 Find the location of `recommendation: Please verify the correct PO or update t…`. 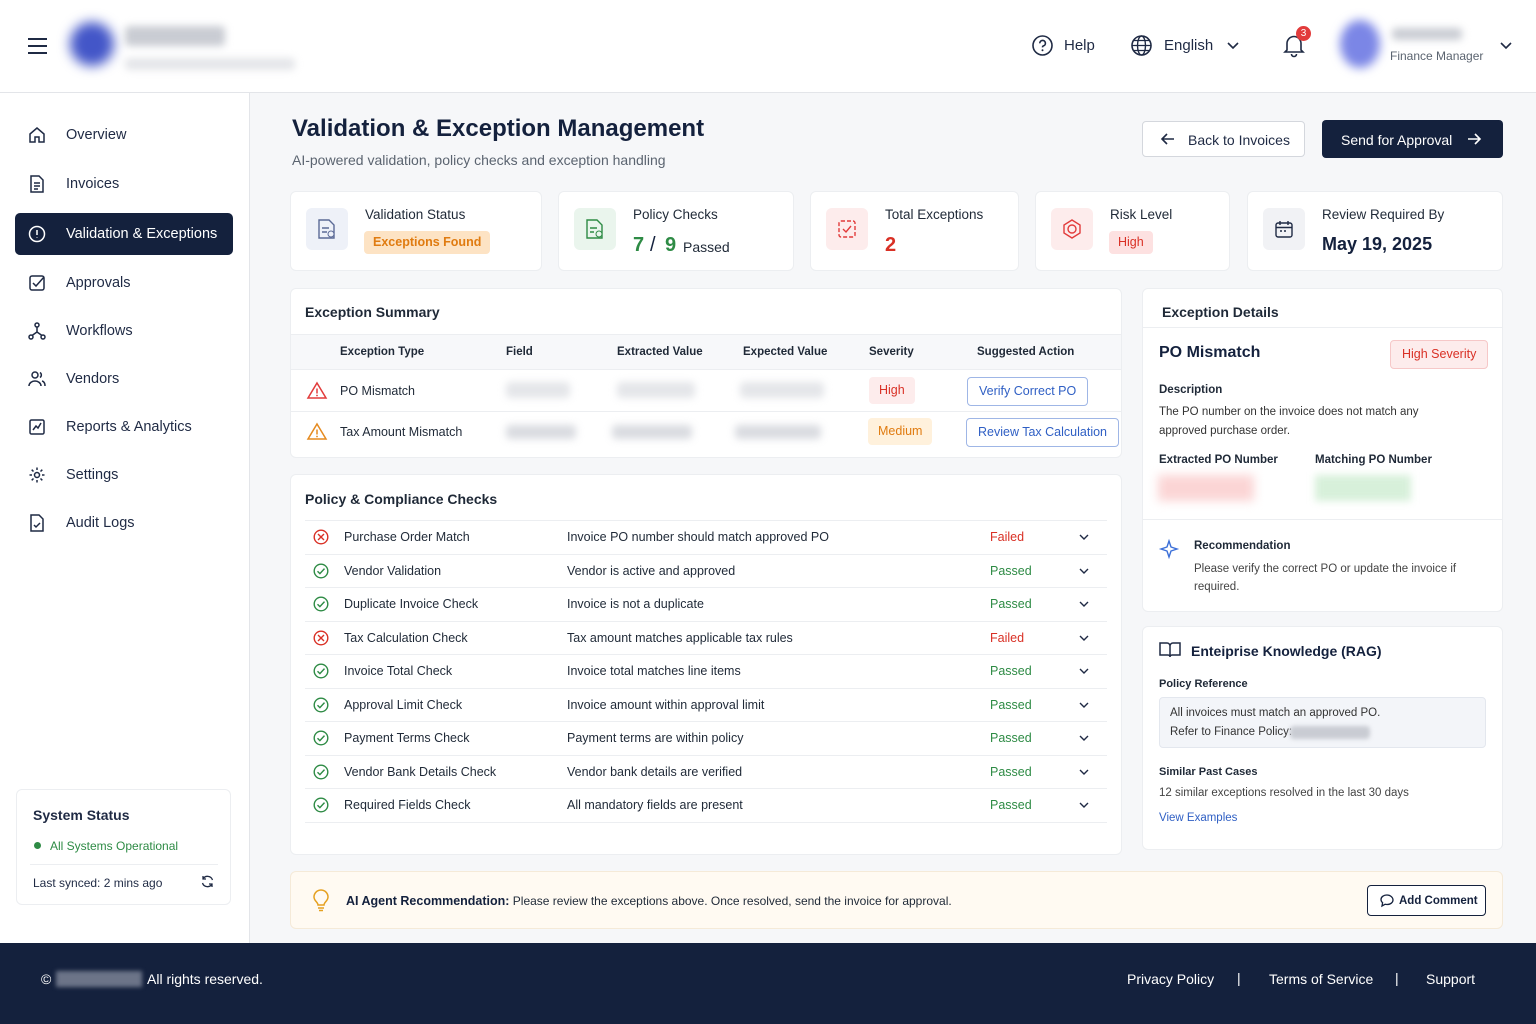

recommendation: Please verify the correct PO or update t… is located at coordinates (1325, 578).